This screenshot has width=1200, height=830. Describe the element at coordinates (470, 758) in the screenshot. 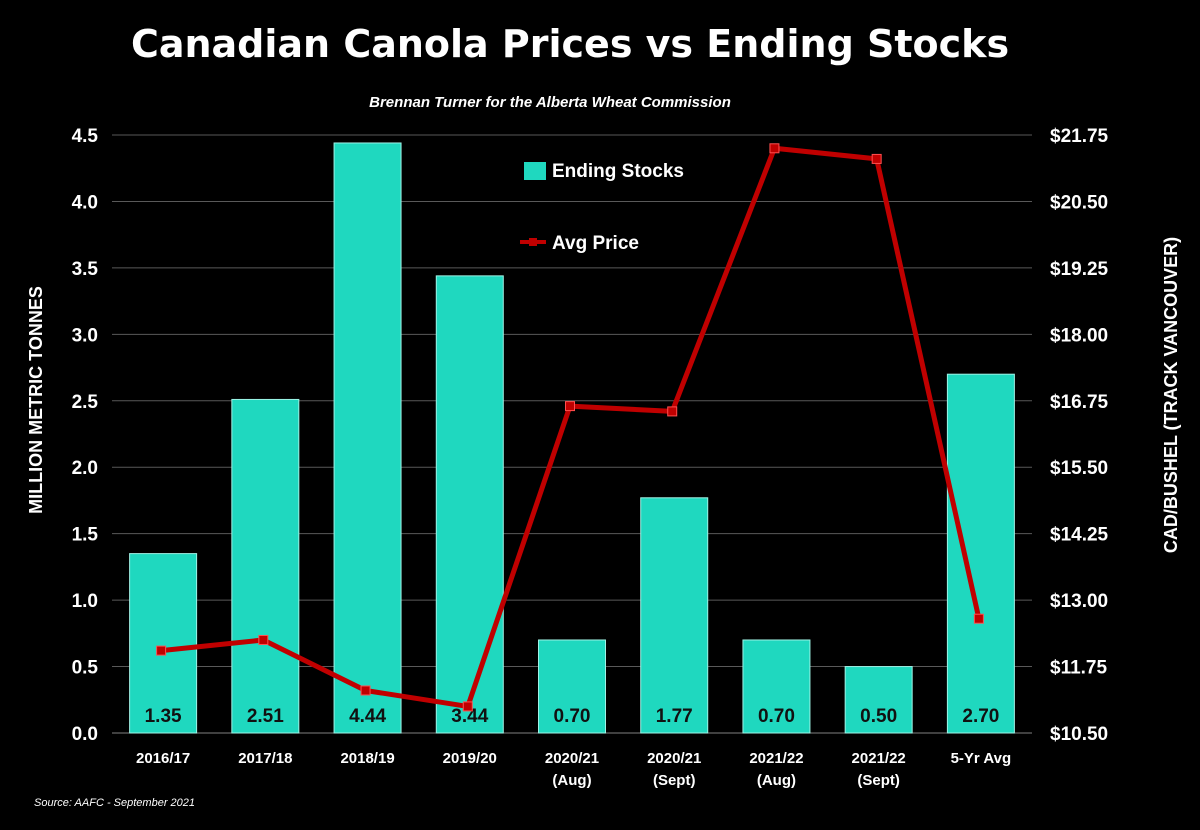

I see `x-tick-label: 2019/20` at that location.